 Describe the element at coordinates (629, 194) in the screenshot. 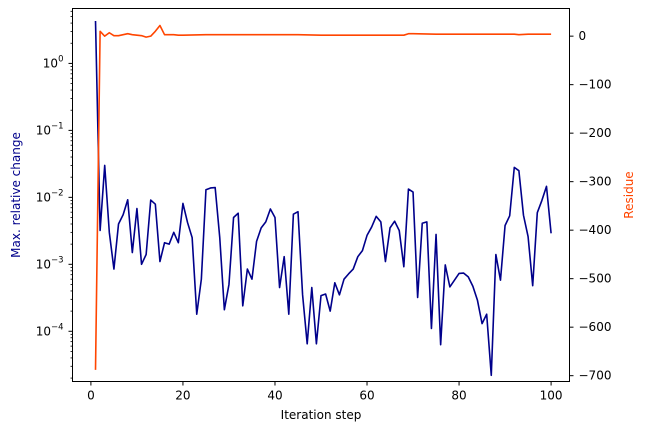

I see `y-axis-right-title: Residue` at that location.